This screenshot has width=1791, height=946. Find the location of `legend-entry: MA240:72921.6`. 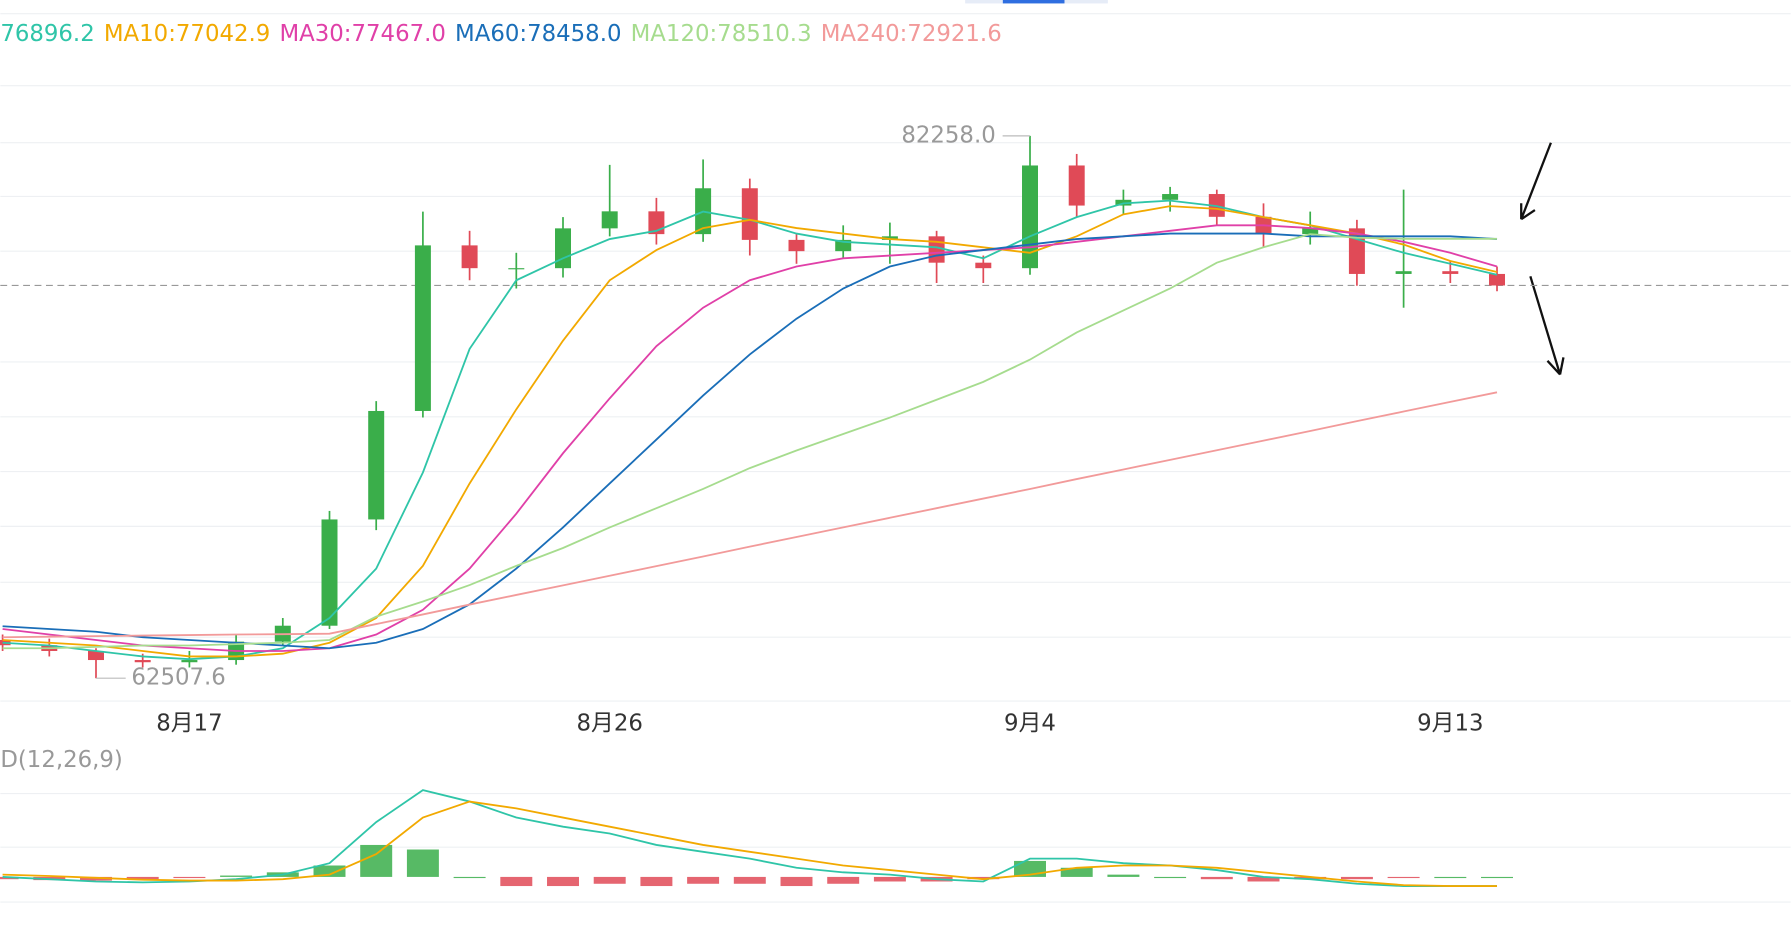

legend-entry: MA240:72921.6 is located at coordinates (911, 34).